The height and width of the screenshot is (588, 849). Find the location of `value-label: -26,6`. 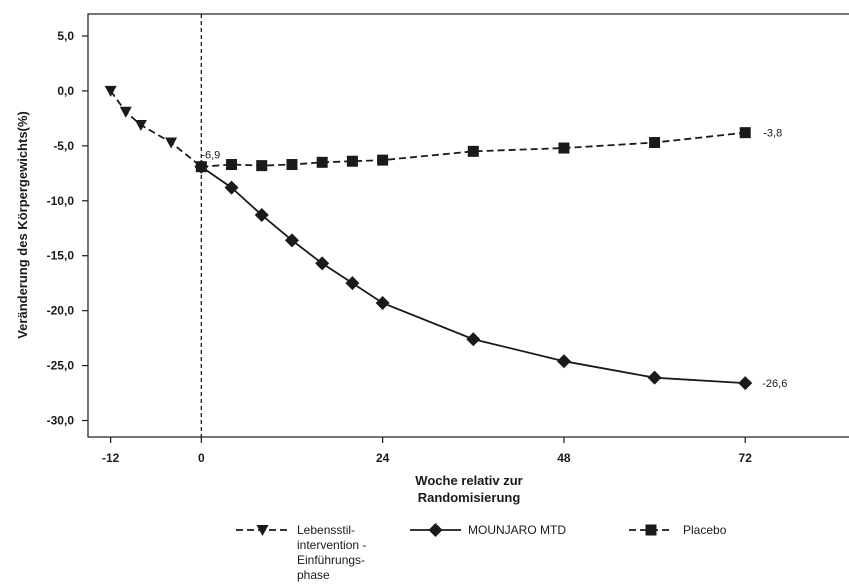

value-label: -26,6 is located at coordinates (774, 384).